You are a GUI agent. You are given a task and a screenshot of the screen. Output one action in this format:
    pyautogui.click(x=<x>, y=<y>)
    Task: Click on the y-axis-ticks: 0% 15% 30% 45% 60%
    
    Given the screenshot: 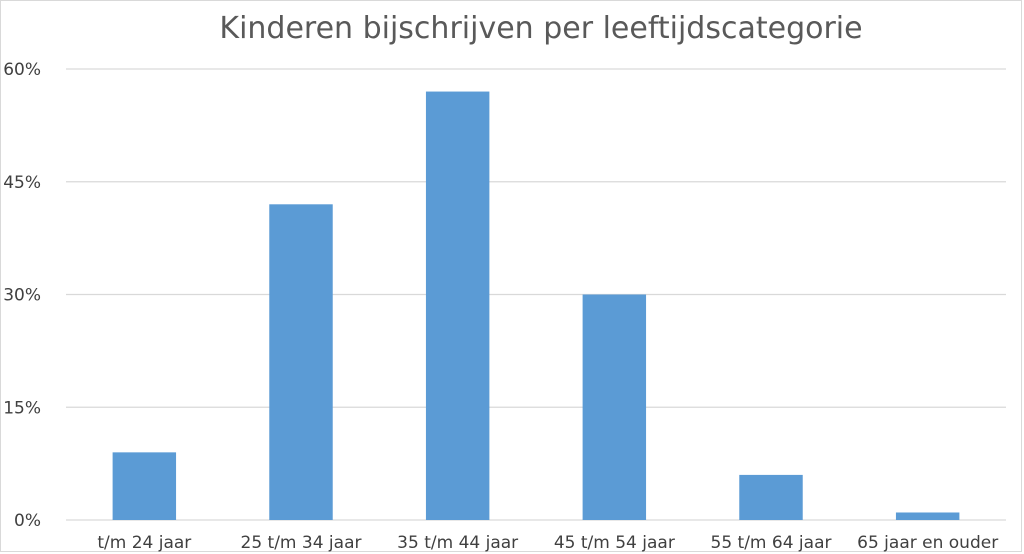 What is the action you would take?
    pyautogui.click(x=22, y=295)
    